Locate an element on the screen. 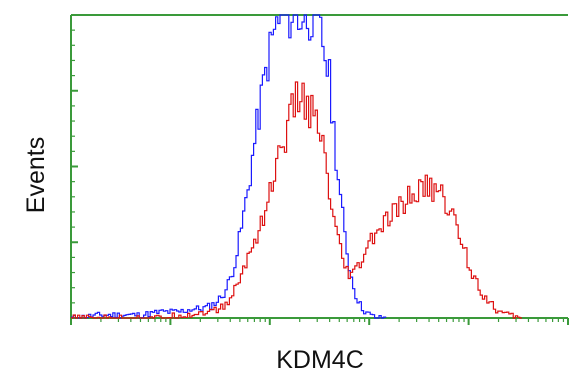 This screenshot has height=378, width=570. x-axis-title: KDM4C is located at coordinates (320, 360).